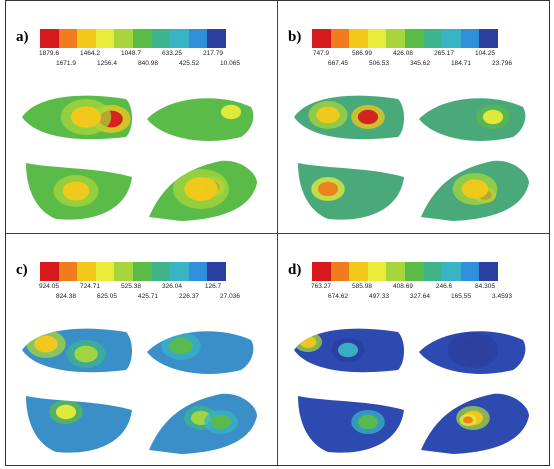 Image resolution: width=554 pixels, height=469 pixels. What do you see at coordinates (485, 286) in the screenshot?
I see `colorbar-tick-label: 84.305` at bounding box center [485, 286].